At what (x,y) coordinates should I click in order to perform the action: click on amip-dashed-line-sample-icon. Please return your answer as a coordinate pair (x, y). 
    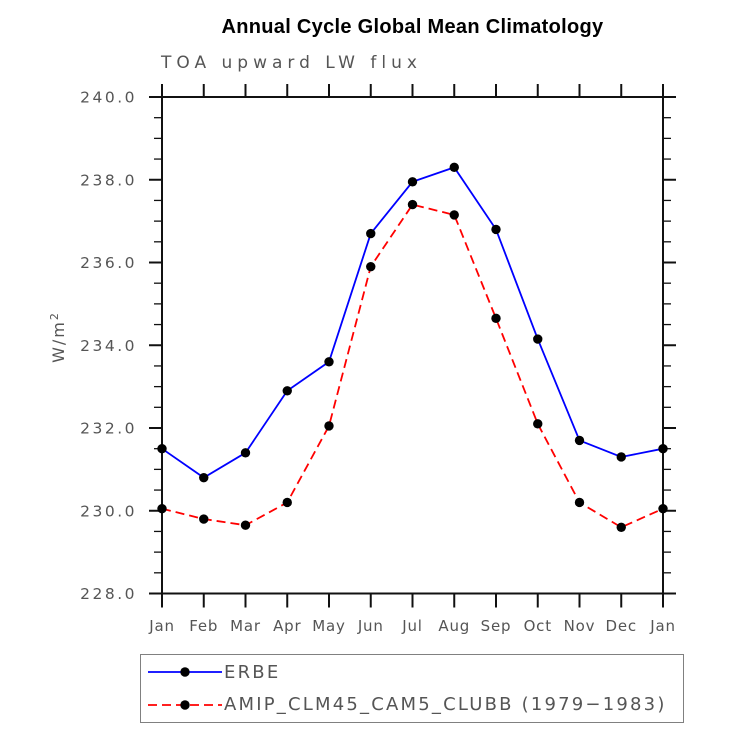
    Looking at the image, I should click on (185, 704).